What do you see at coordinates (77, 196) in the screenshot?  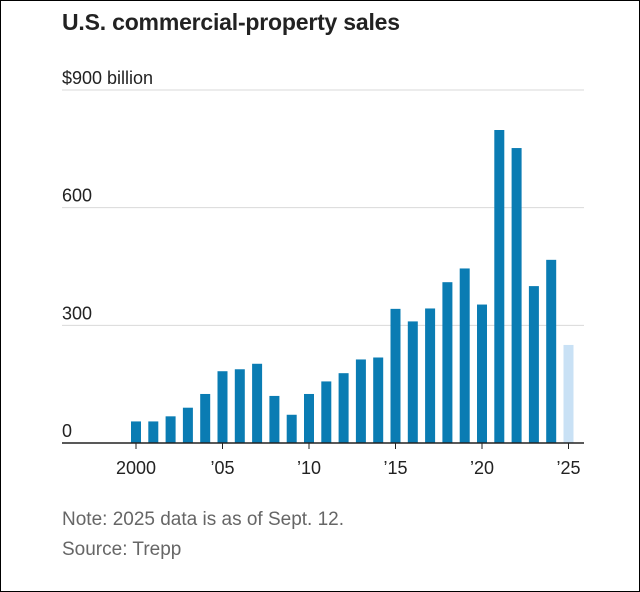 I see `y-tick-label-600: 600` at bounding box center [77, 196].